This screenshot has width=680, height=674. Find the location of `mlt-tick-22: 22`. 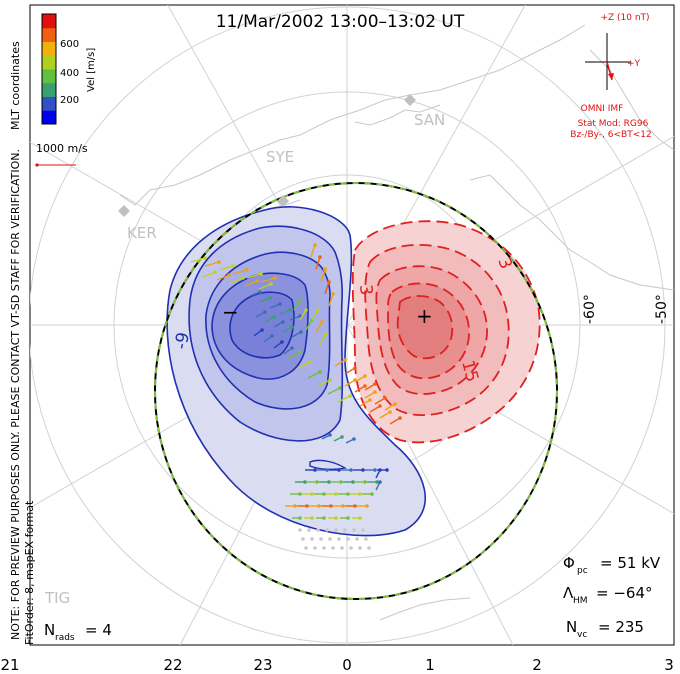

mlt-tick-22: 22 is located at coordinates (172, 665).